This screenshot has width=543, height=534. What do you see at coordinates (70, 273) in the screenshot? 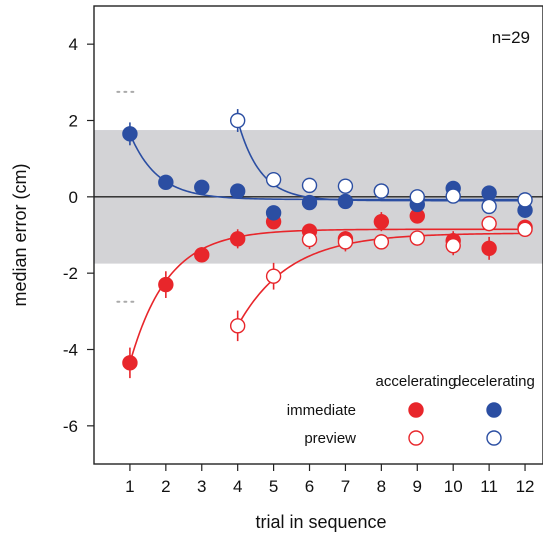
I see `y-tick-label--2: -2` at bounding box center [70, 273].